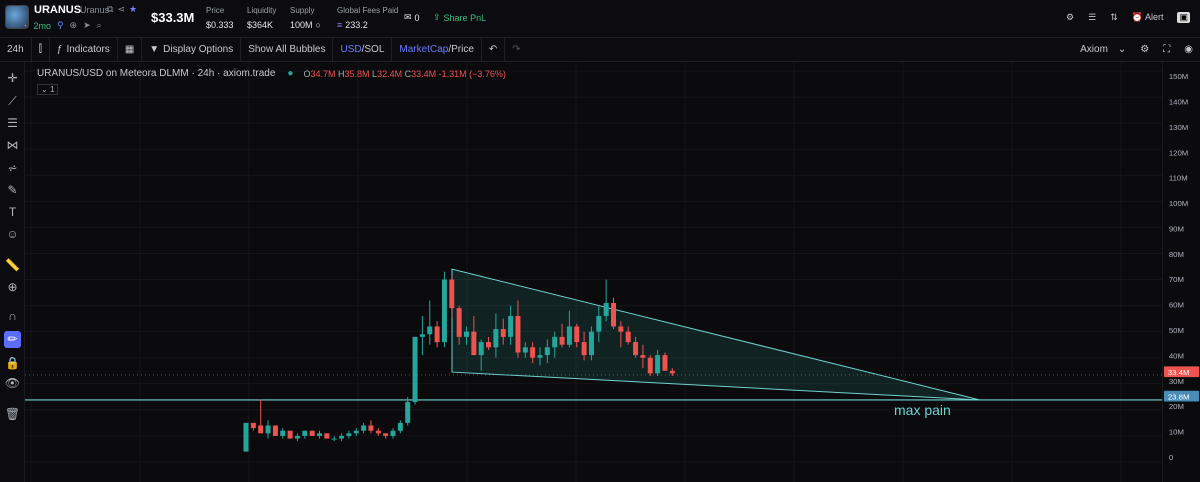 The width and height of the screenshot is (1200, 482). Describe the element at coordinates (1179, 372) in the screenshot. I see `current-price-tag-label: 33.4M` at that location.